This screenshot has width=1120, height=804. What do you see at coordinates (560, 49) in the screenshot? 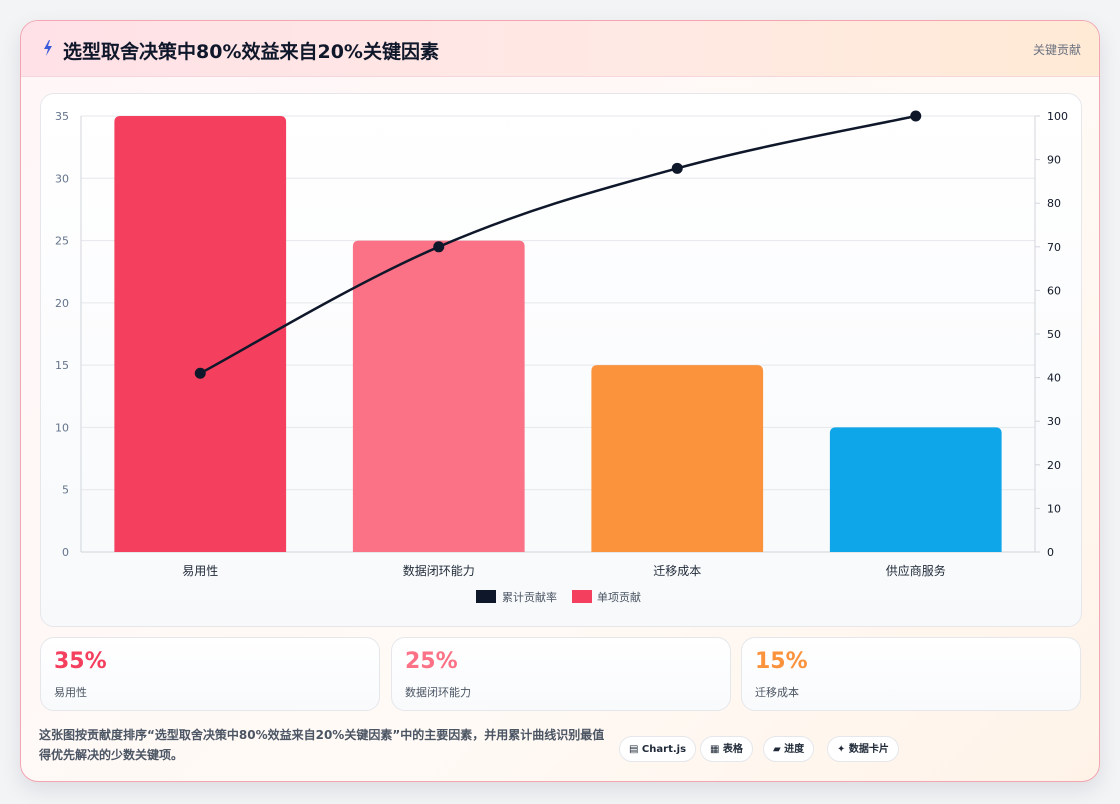
I see `card-header: 选型取舍决策中80%效益来自20%关键因素 关键贡献` at bounding box center [560, 49].